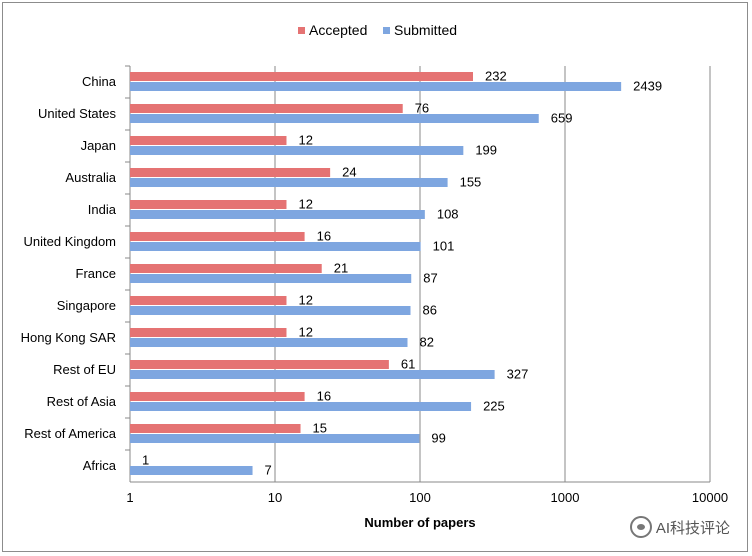 This screenshot has width=752, height=556. I want to click on category-label: China, so click(99, 81).